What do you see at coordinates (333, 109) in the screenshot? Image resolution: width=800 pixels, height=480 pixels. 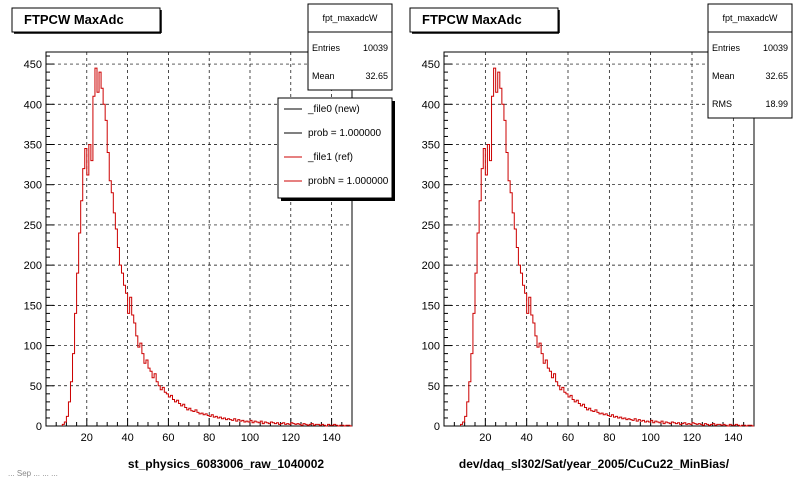 I see `legend-entry: _file0 (new)` at bounding box center [333, 109].